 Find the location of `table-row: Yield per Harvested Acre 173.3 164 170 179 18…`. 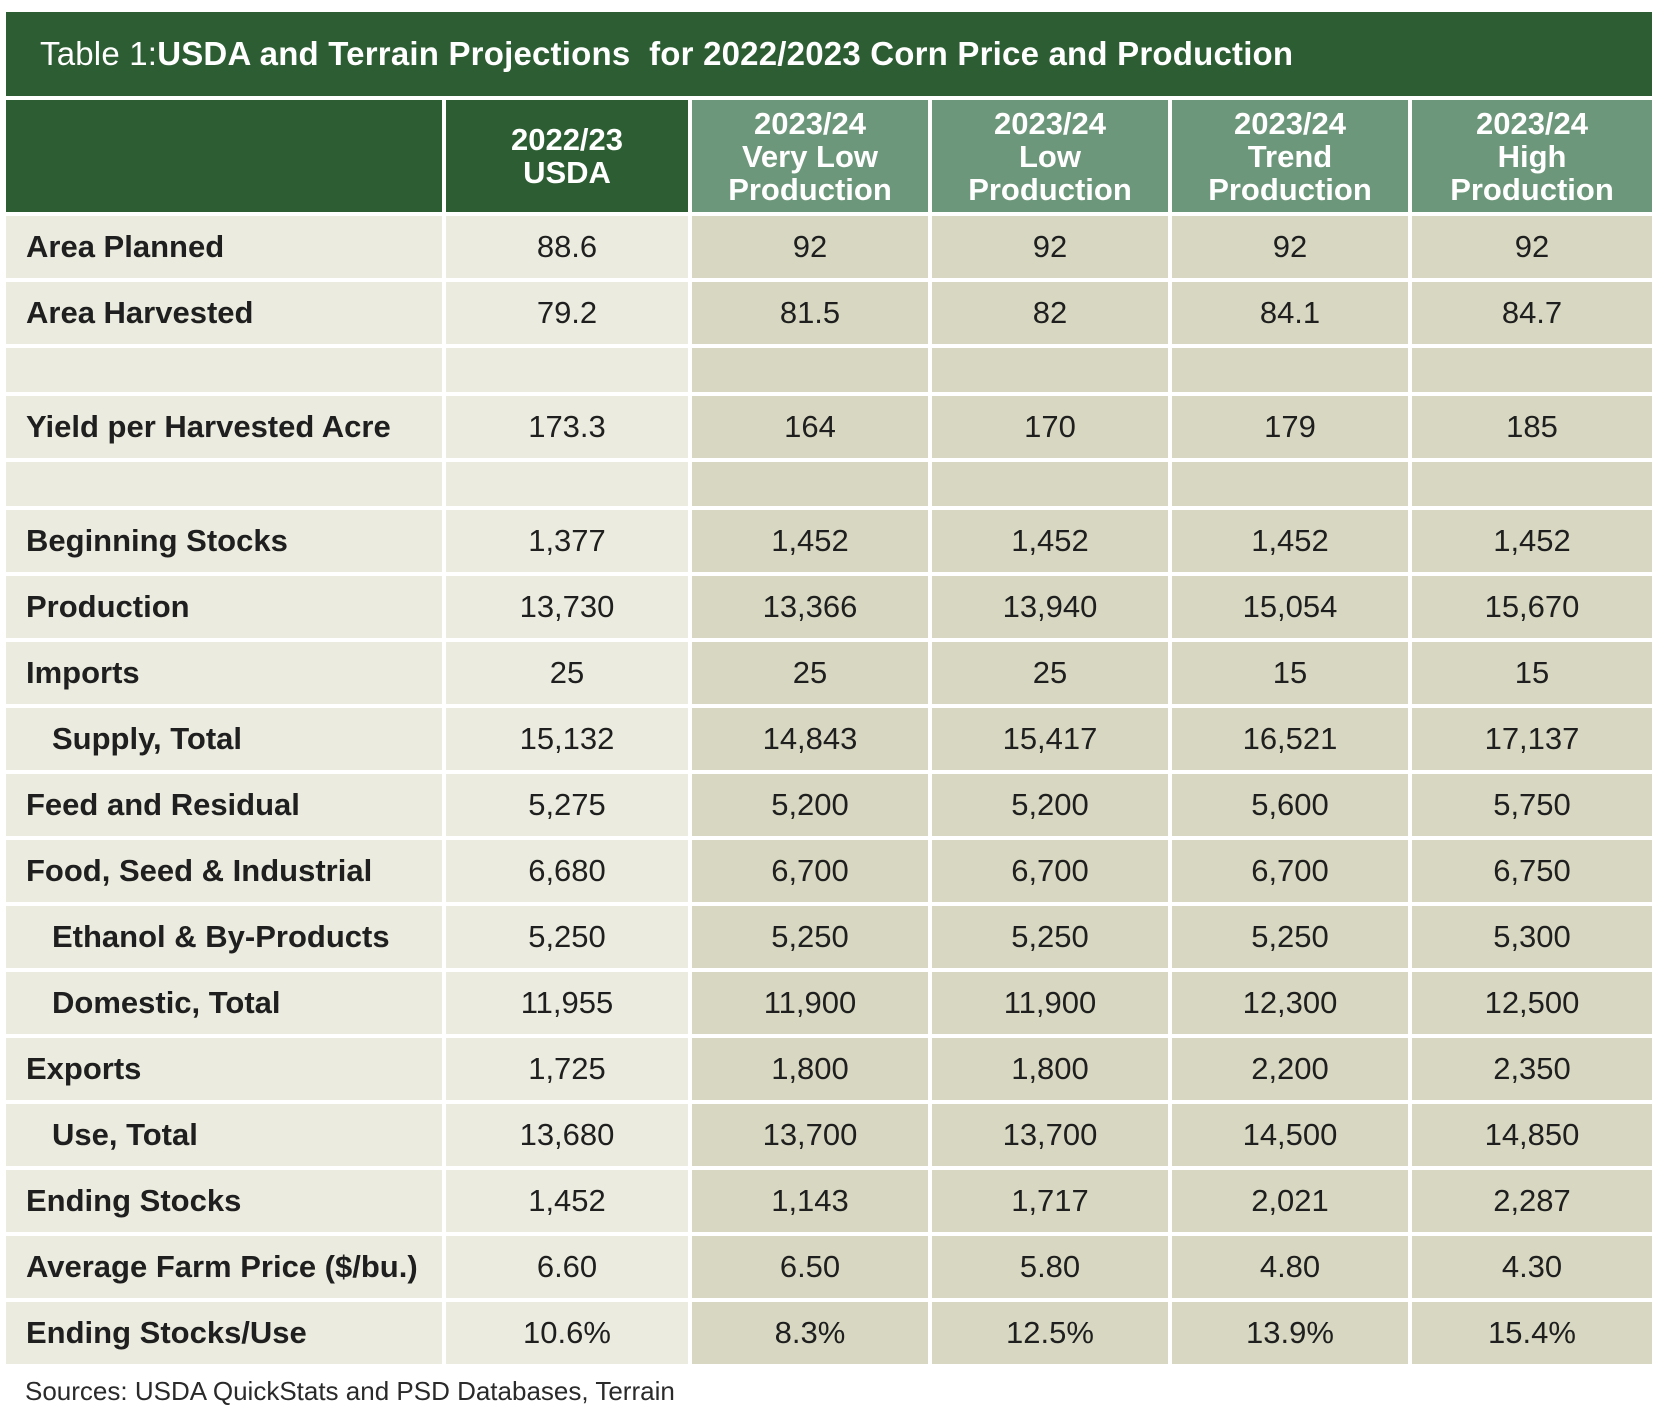

table-row: Yield per Harvested Acre 173.3 164 170 179 18… is located at coordinates (829, 429).